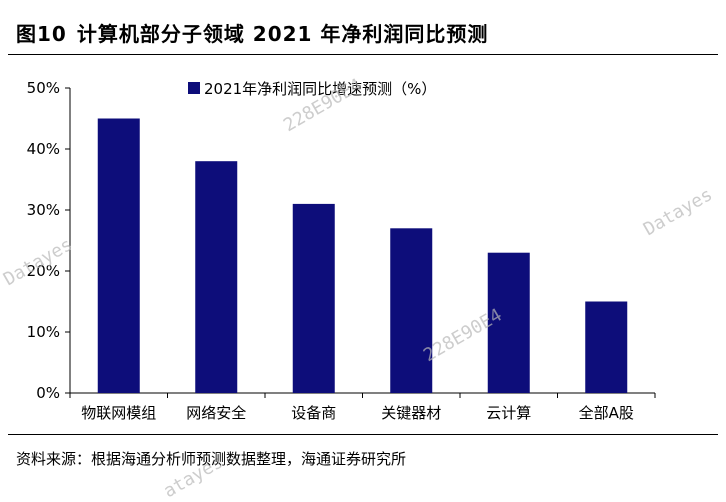 This screenshot has height=502, width=726. What do you see at coordinates (606, 413) in the screenshot?
I see `x-tick-label: 全部A股` at bounding box center [606, 413].